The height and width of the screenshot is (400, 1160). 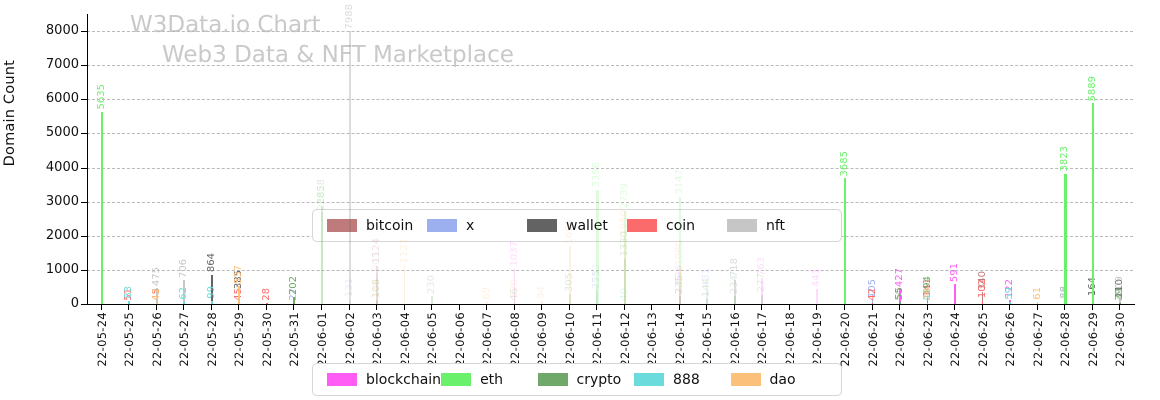 I want to click on x-tick-label: 22-06-05, so click(x=432, y=339).